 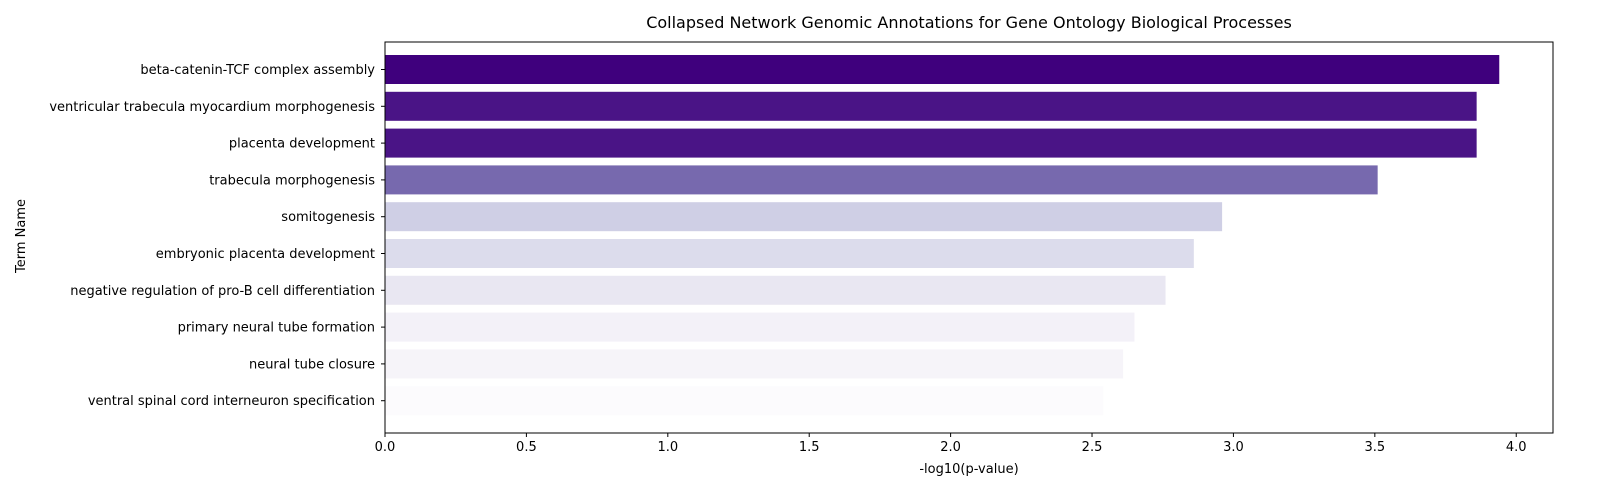 What do you see at coordinates (968, 469) in the screenshot?
I see `x-axis-title: -log10(p-value)` at bounding box center [968, 469].